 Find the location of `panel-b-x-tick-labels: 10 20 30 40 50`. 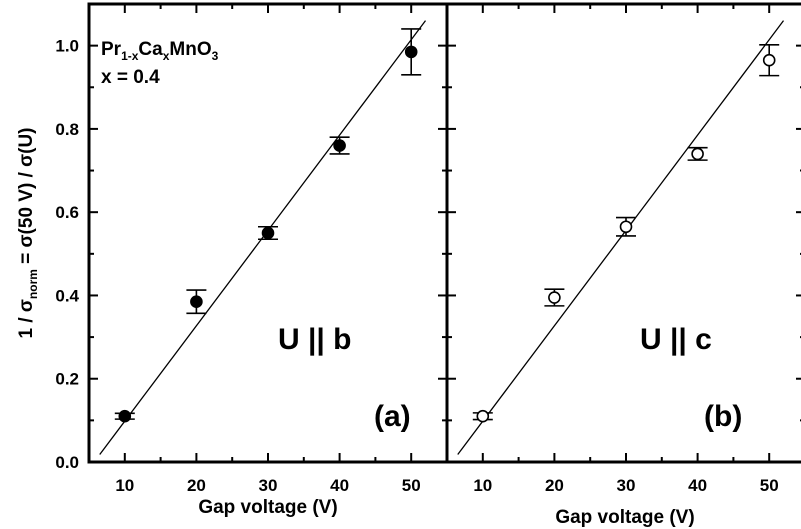

panel-b-x-tick-labels: 10 20 30 40 50 is located at coordinates (625, 485).